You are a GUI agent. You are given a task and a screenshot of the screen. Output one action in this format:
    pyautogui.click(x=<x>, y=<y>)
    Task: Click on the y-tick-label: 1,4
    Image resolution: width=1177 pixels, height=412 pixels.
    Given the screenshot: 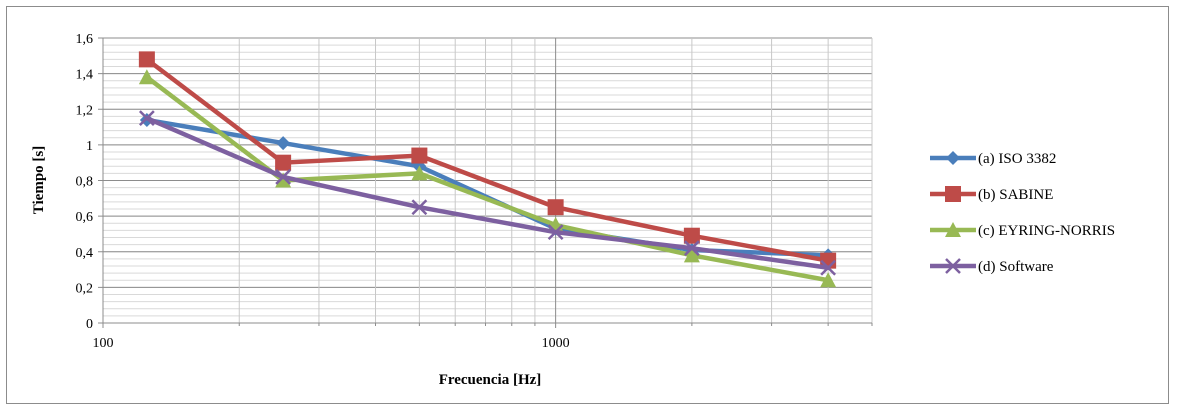 What is the action you would take?
    pyautogui.click(x=85, y=75)
    